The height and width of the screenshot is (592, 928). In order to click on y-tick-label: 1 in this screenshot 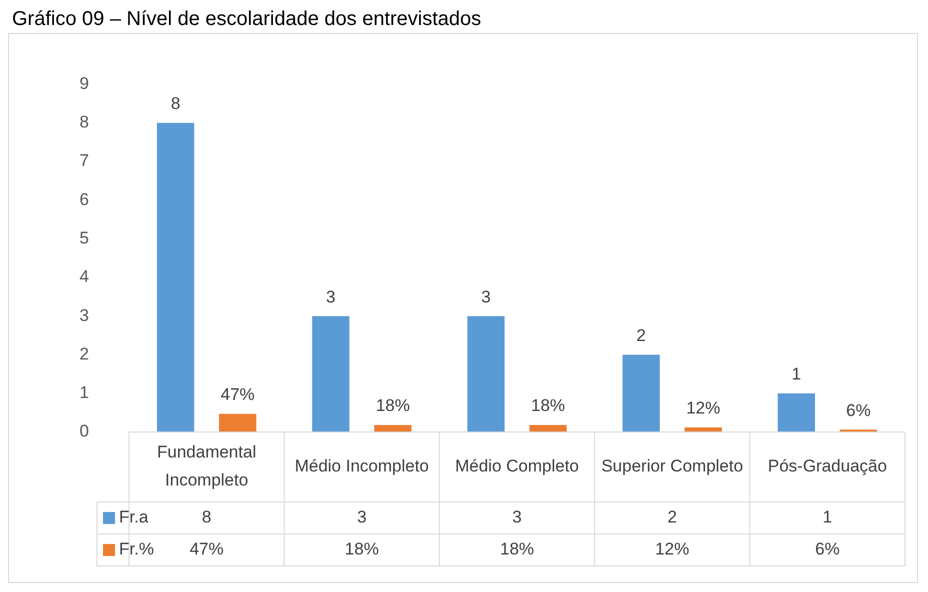, I will do `click(84, 392)`.